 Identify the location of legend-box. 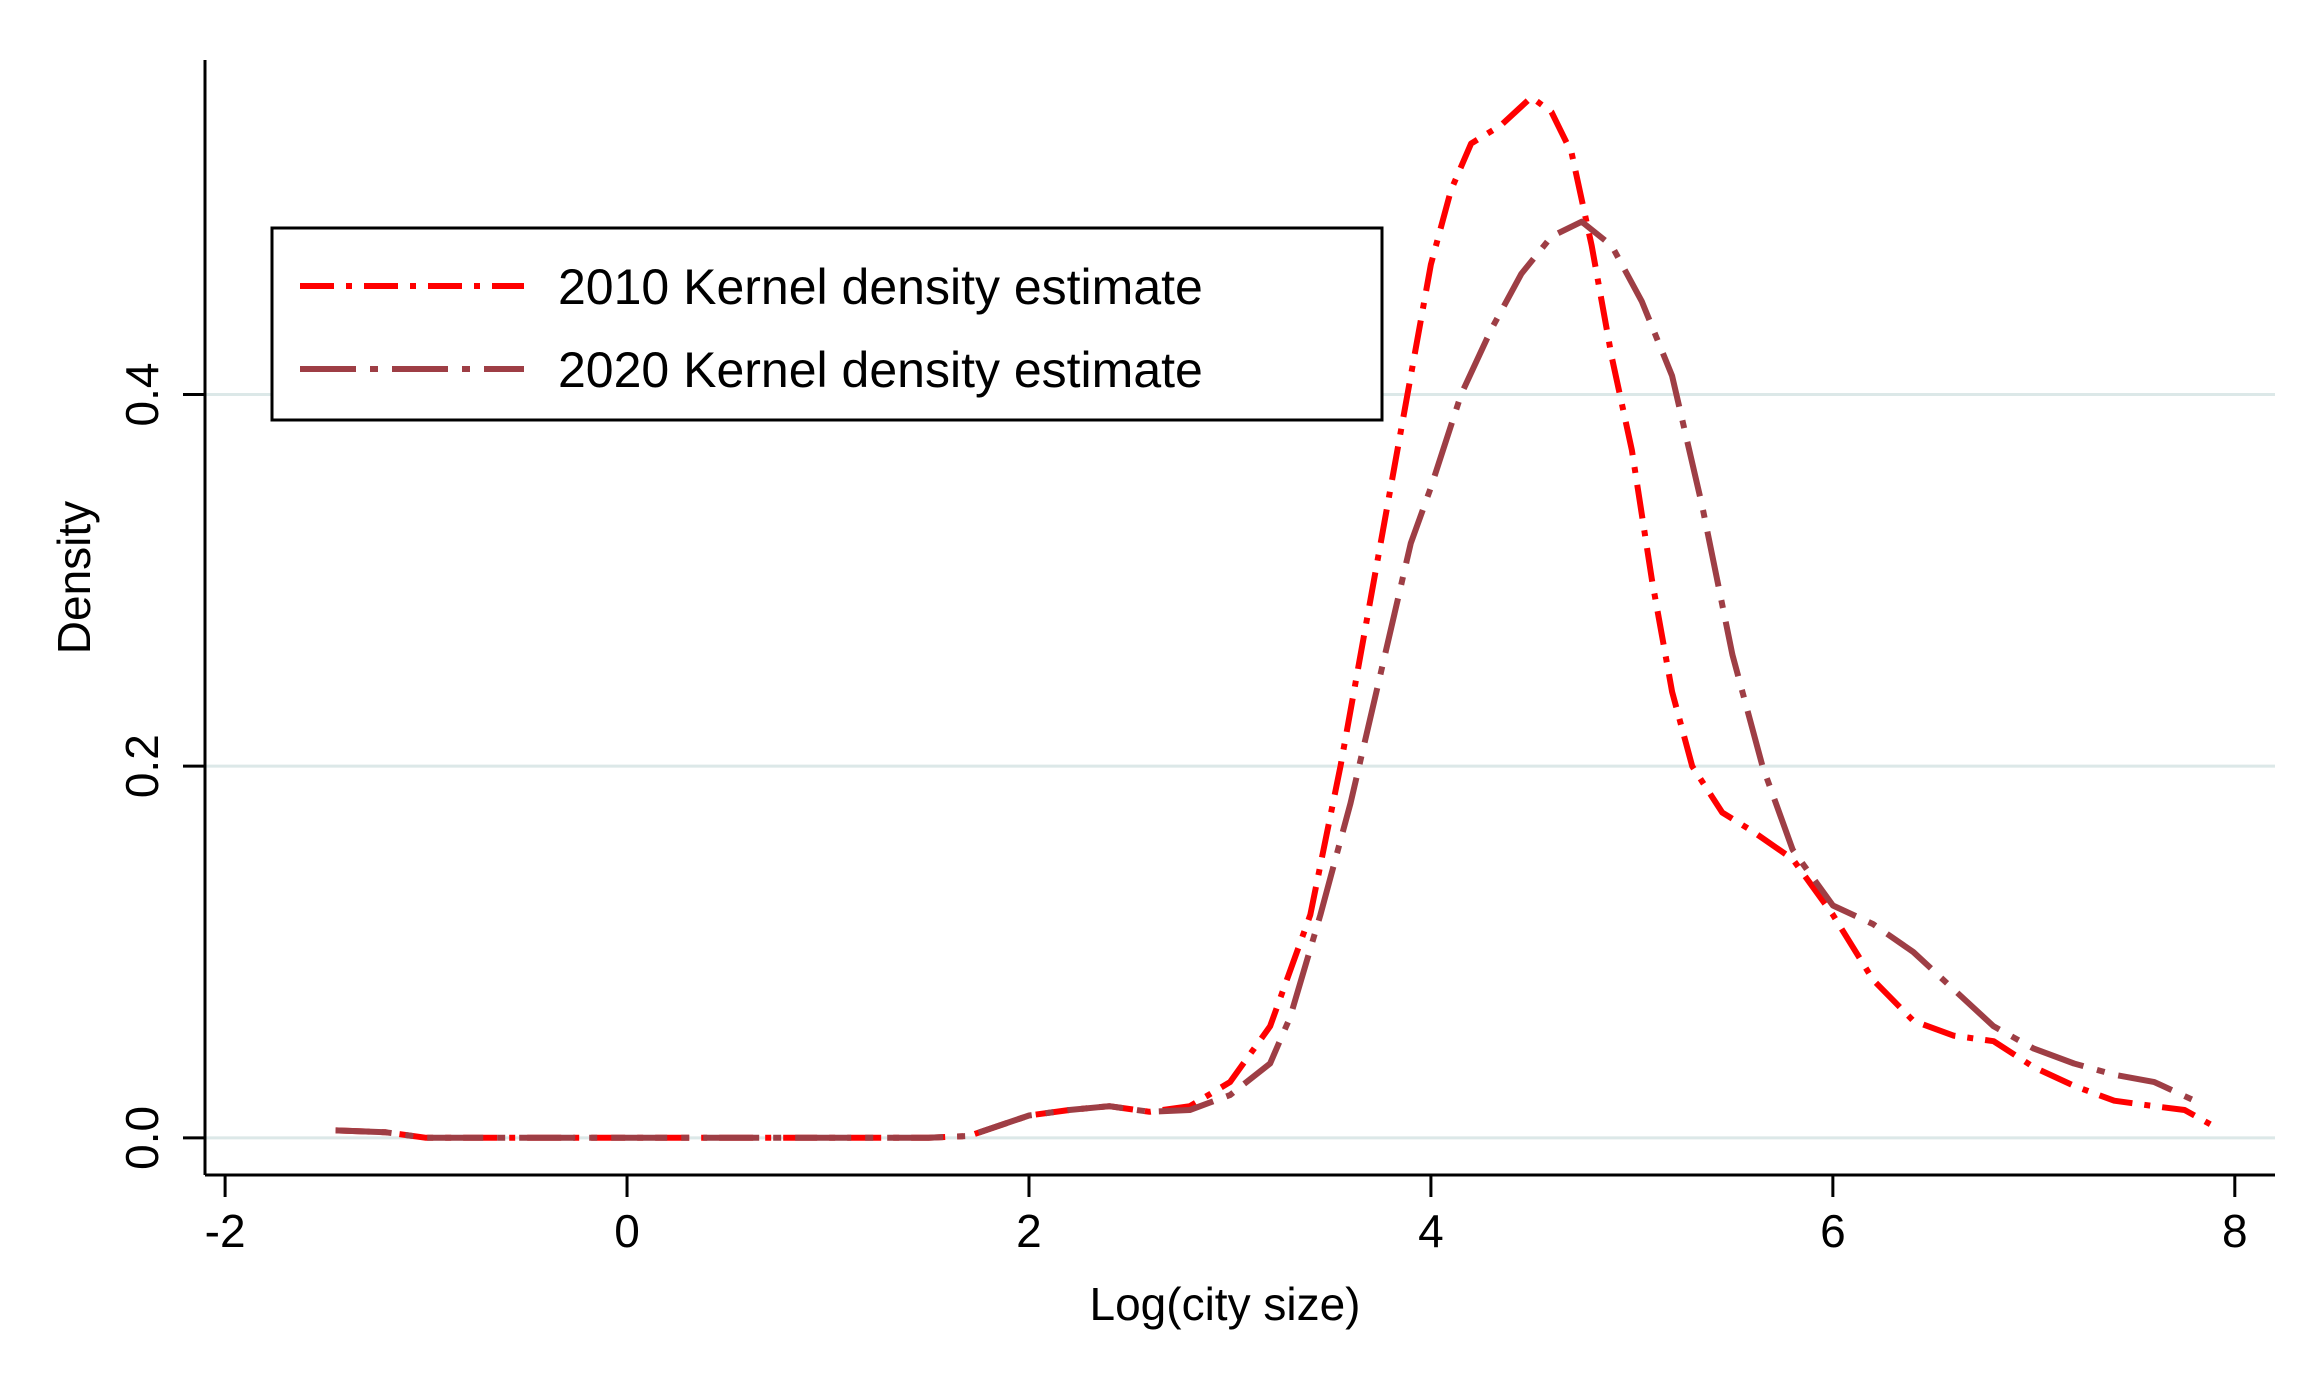
(827, 324).